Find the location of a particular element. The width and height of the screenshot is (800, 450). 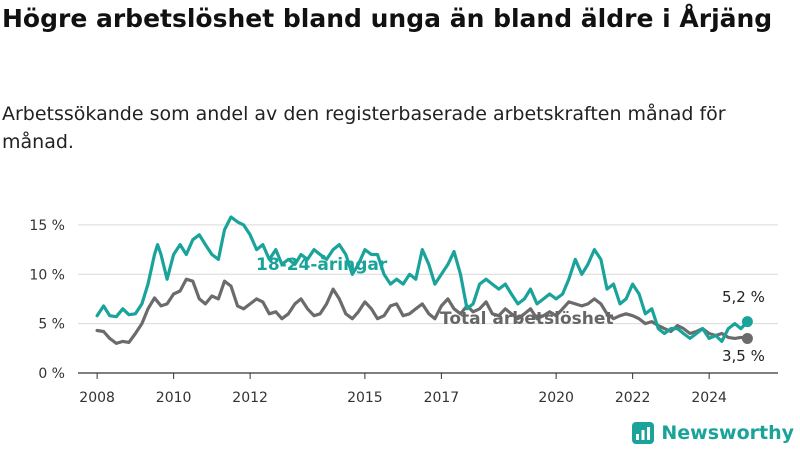

y-tick-label: 0 % is located at coordinates (51, 374).